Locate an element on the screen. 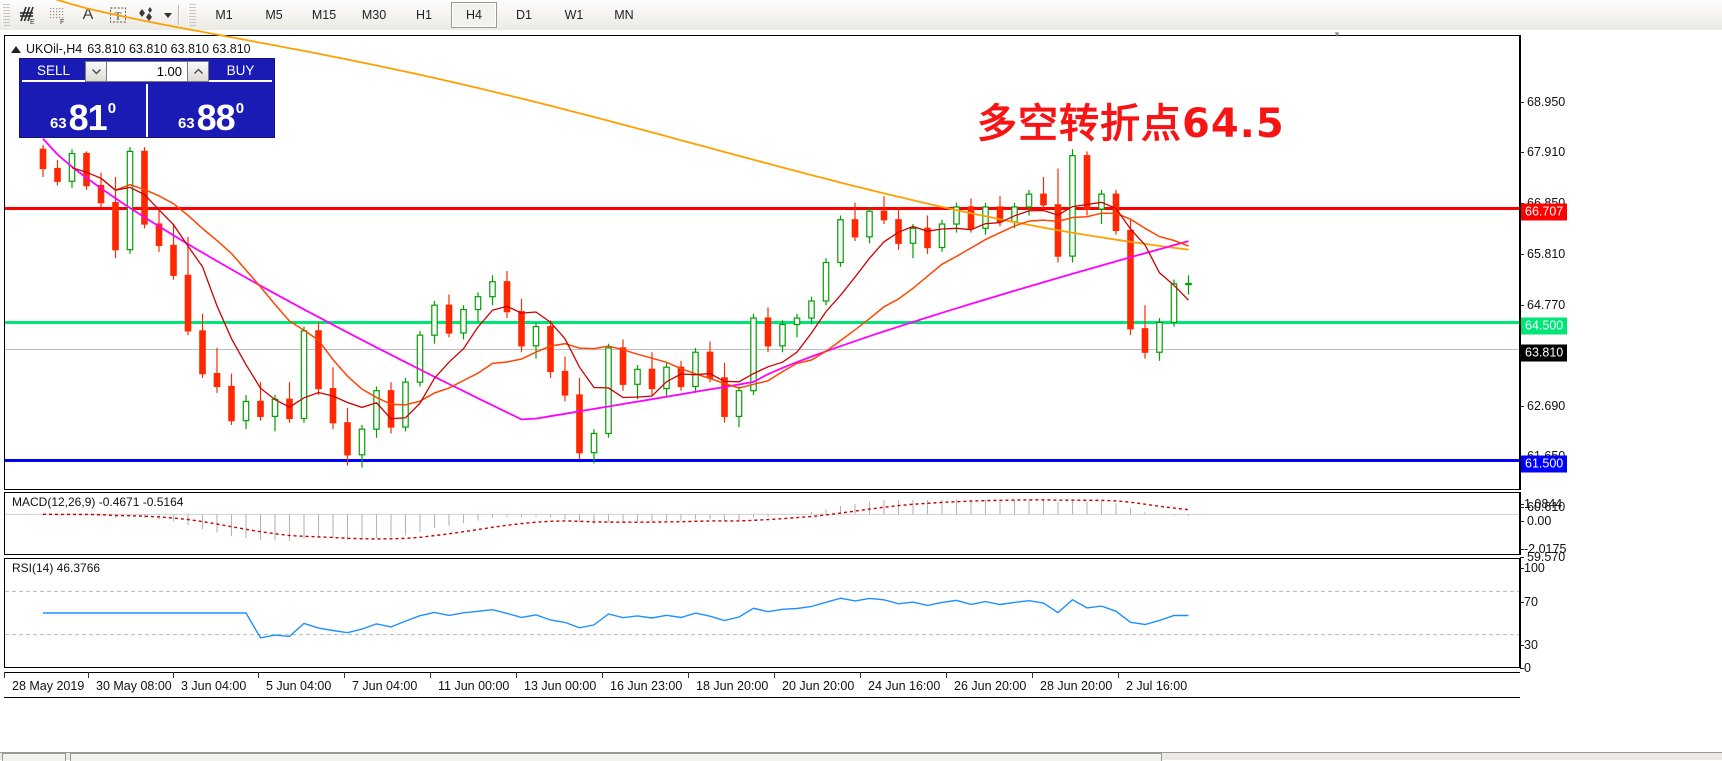  scroll-right-icon: ▾ is located at coordinates (1337, 33).